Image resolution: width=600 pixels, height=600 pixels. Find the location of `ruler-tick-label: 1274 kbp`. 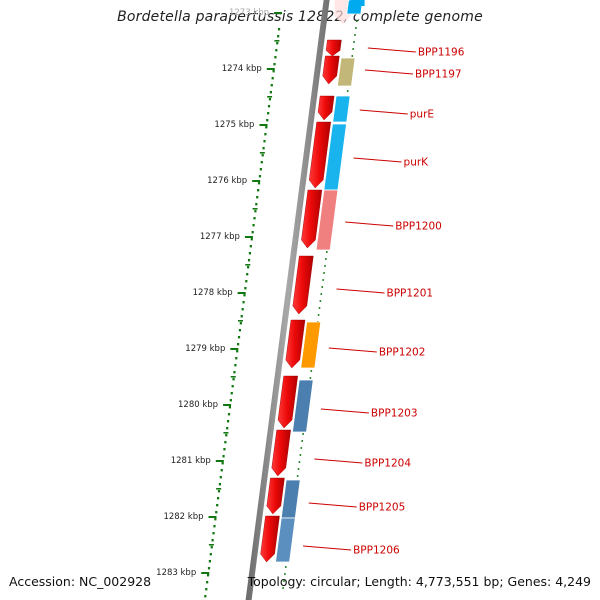

ruler-tick-label: 1274 kbp is located at coordinates (242, 69).